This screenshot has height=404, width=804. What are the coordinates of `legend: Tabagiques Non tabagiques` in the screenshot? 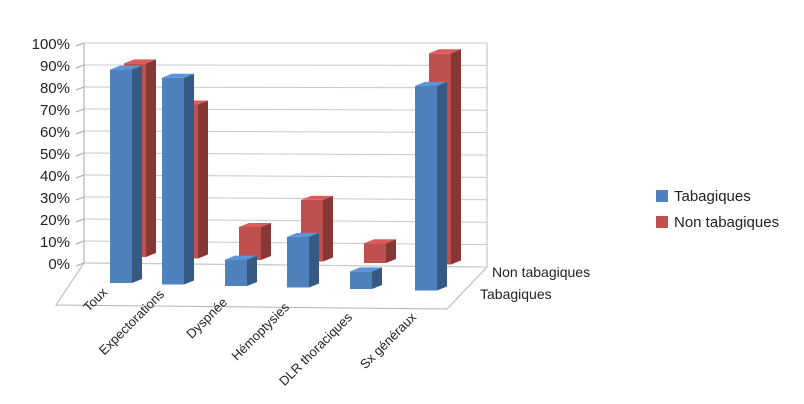 It's located at (717, 209).